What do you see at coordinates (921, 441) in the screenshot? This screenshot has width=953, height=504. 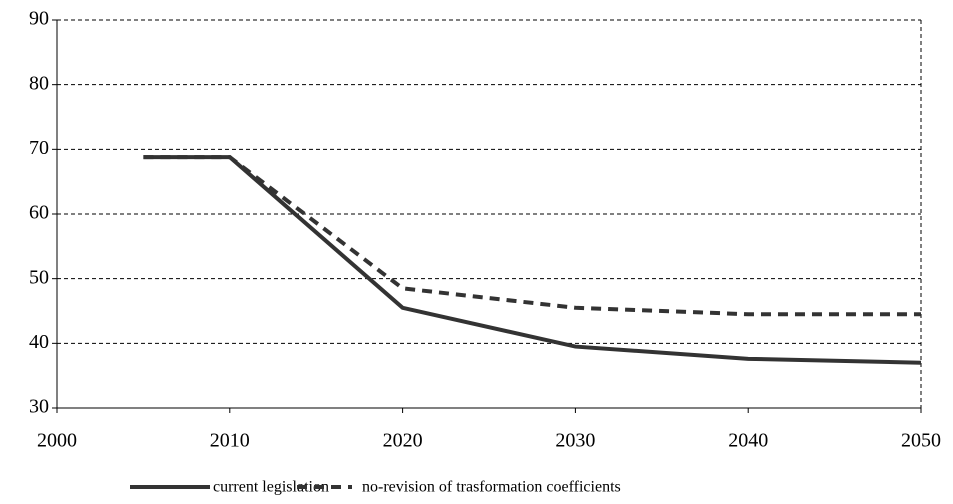 I see `x-tick-label: 2050` at bounding box center [921, 441].